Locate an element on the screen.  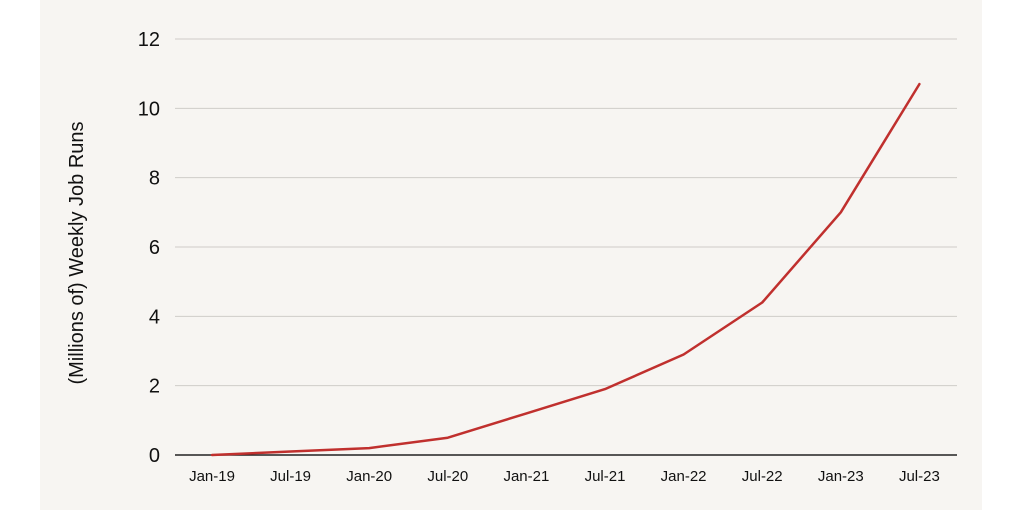
x-tick-label: Jul-23 is located at coordinates (919, 476).